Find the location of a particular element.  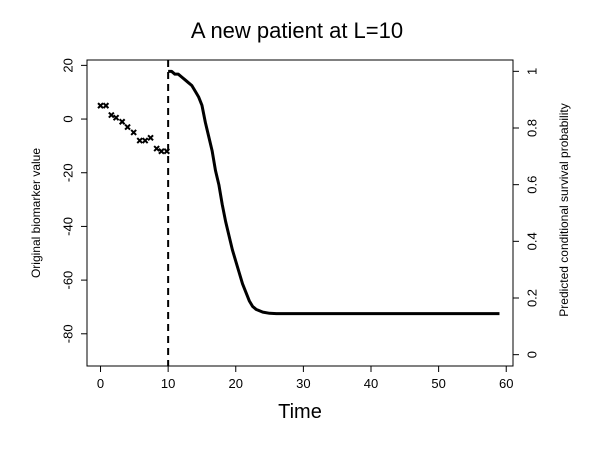

y-tick-label-left: -80 is located at coordinates (67, 333).